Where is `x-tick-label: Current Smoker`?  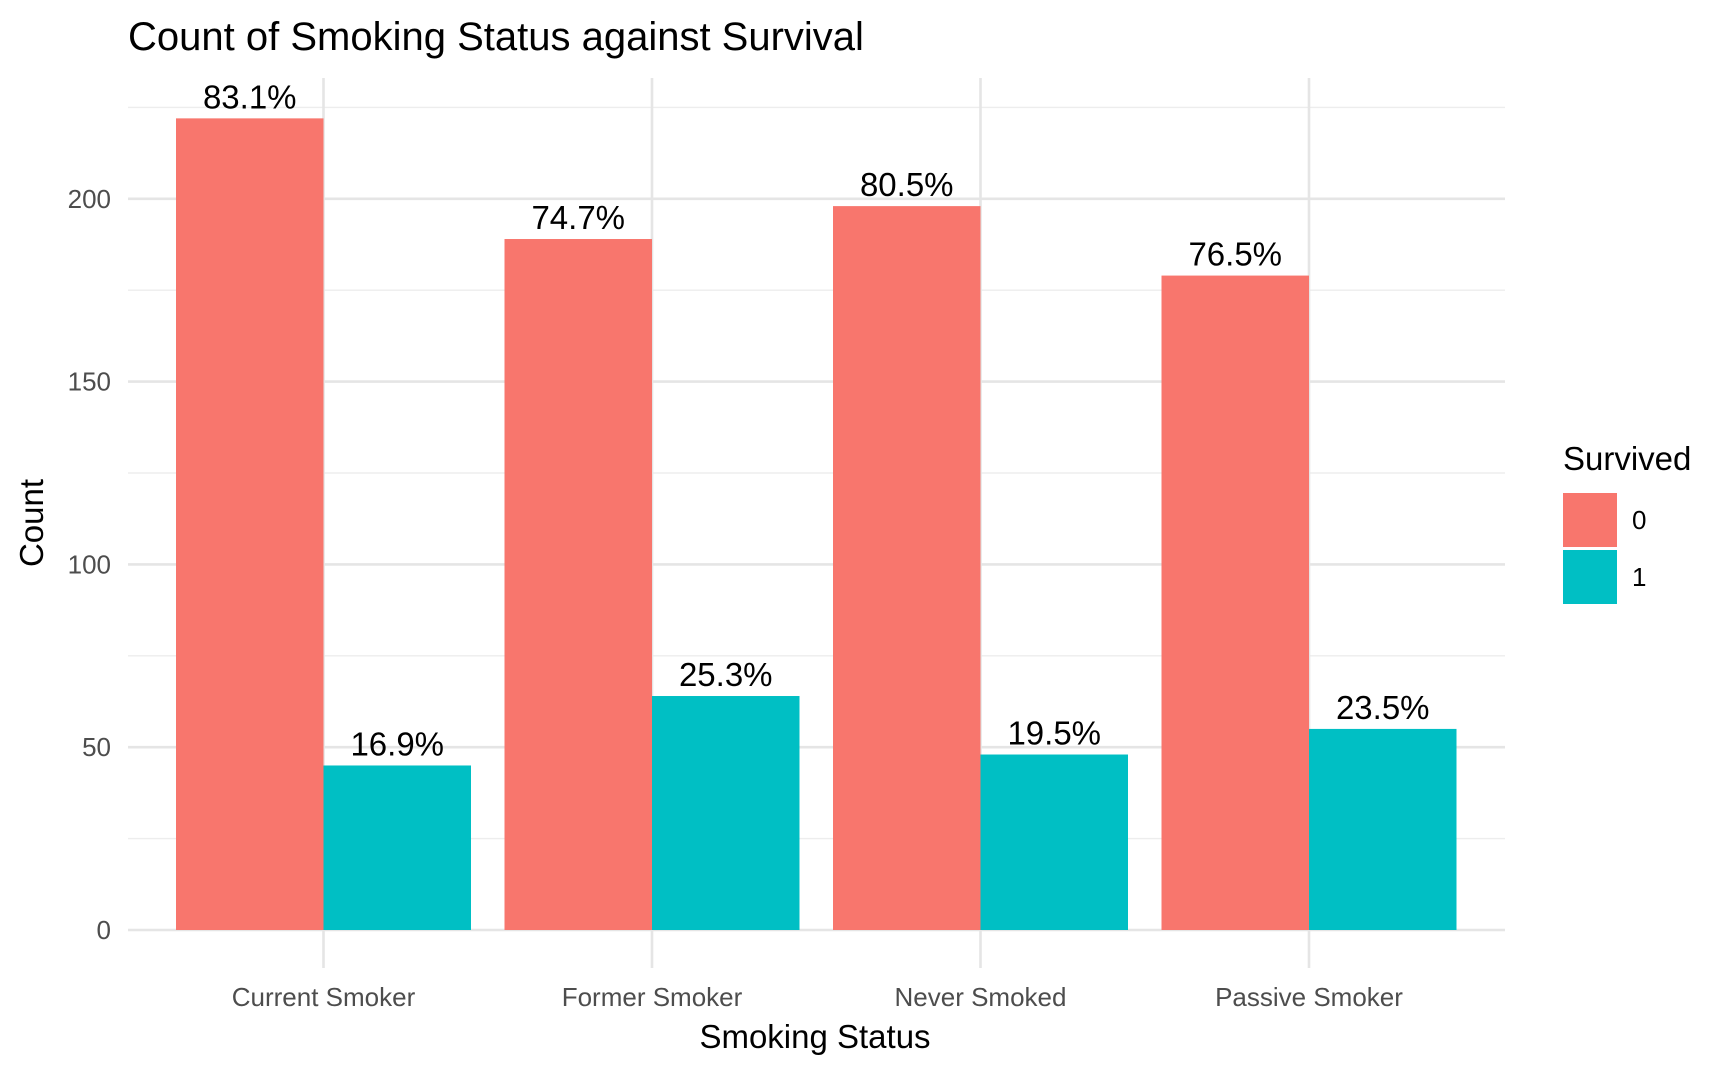
x-tick-label: Current Smoker is located at coordinates (324, 997).